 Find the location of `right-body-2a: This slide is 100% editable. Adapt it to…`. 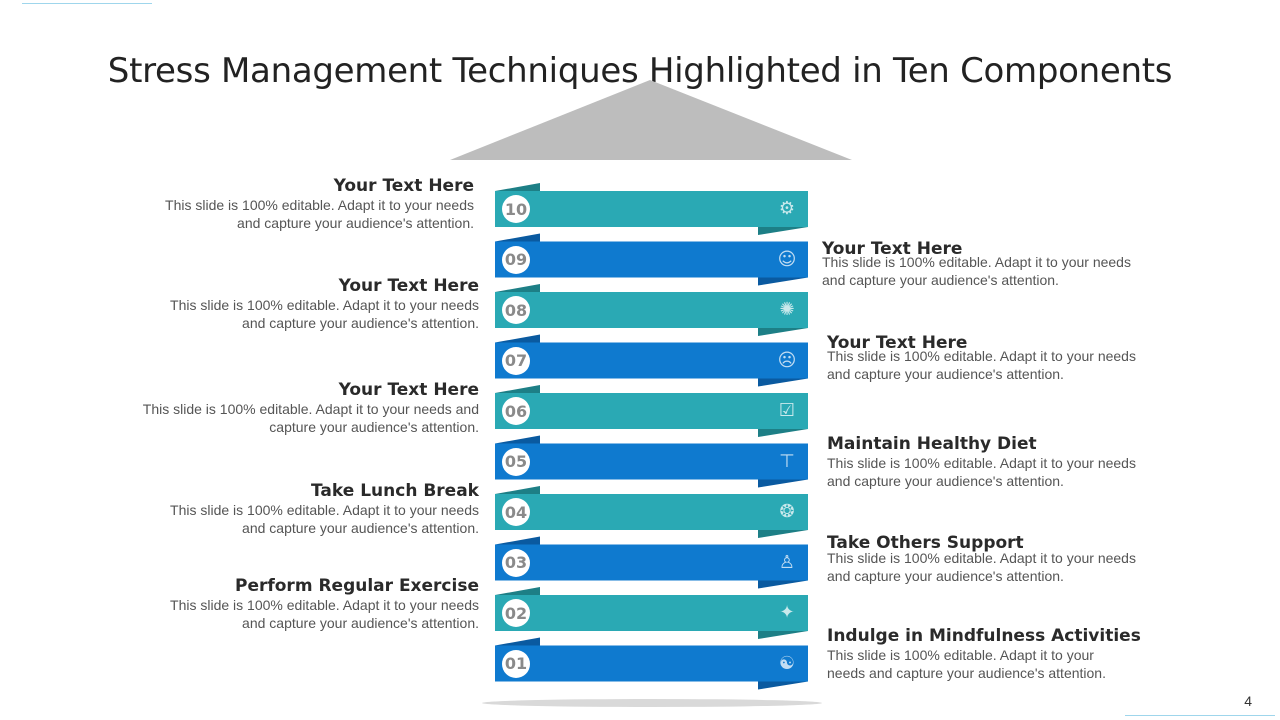

right-body-2a: This slide is 100% editable. Adapt it to… is located at coordinates (981, 356).